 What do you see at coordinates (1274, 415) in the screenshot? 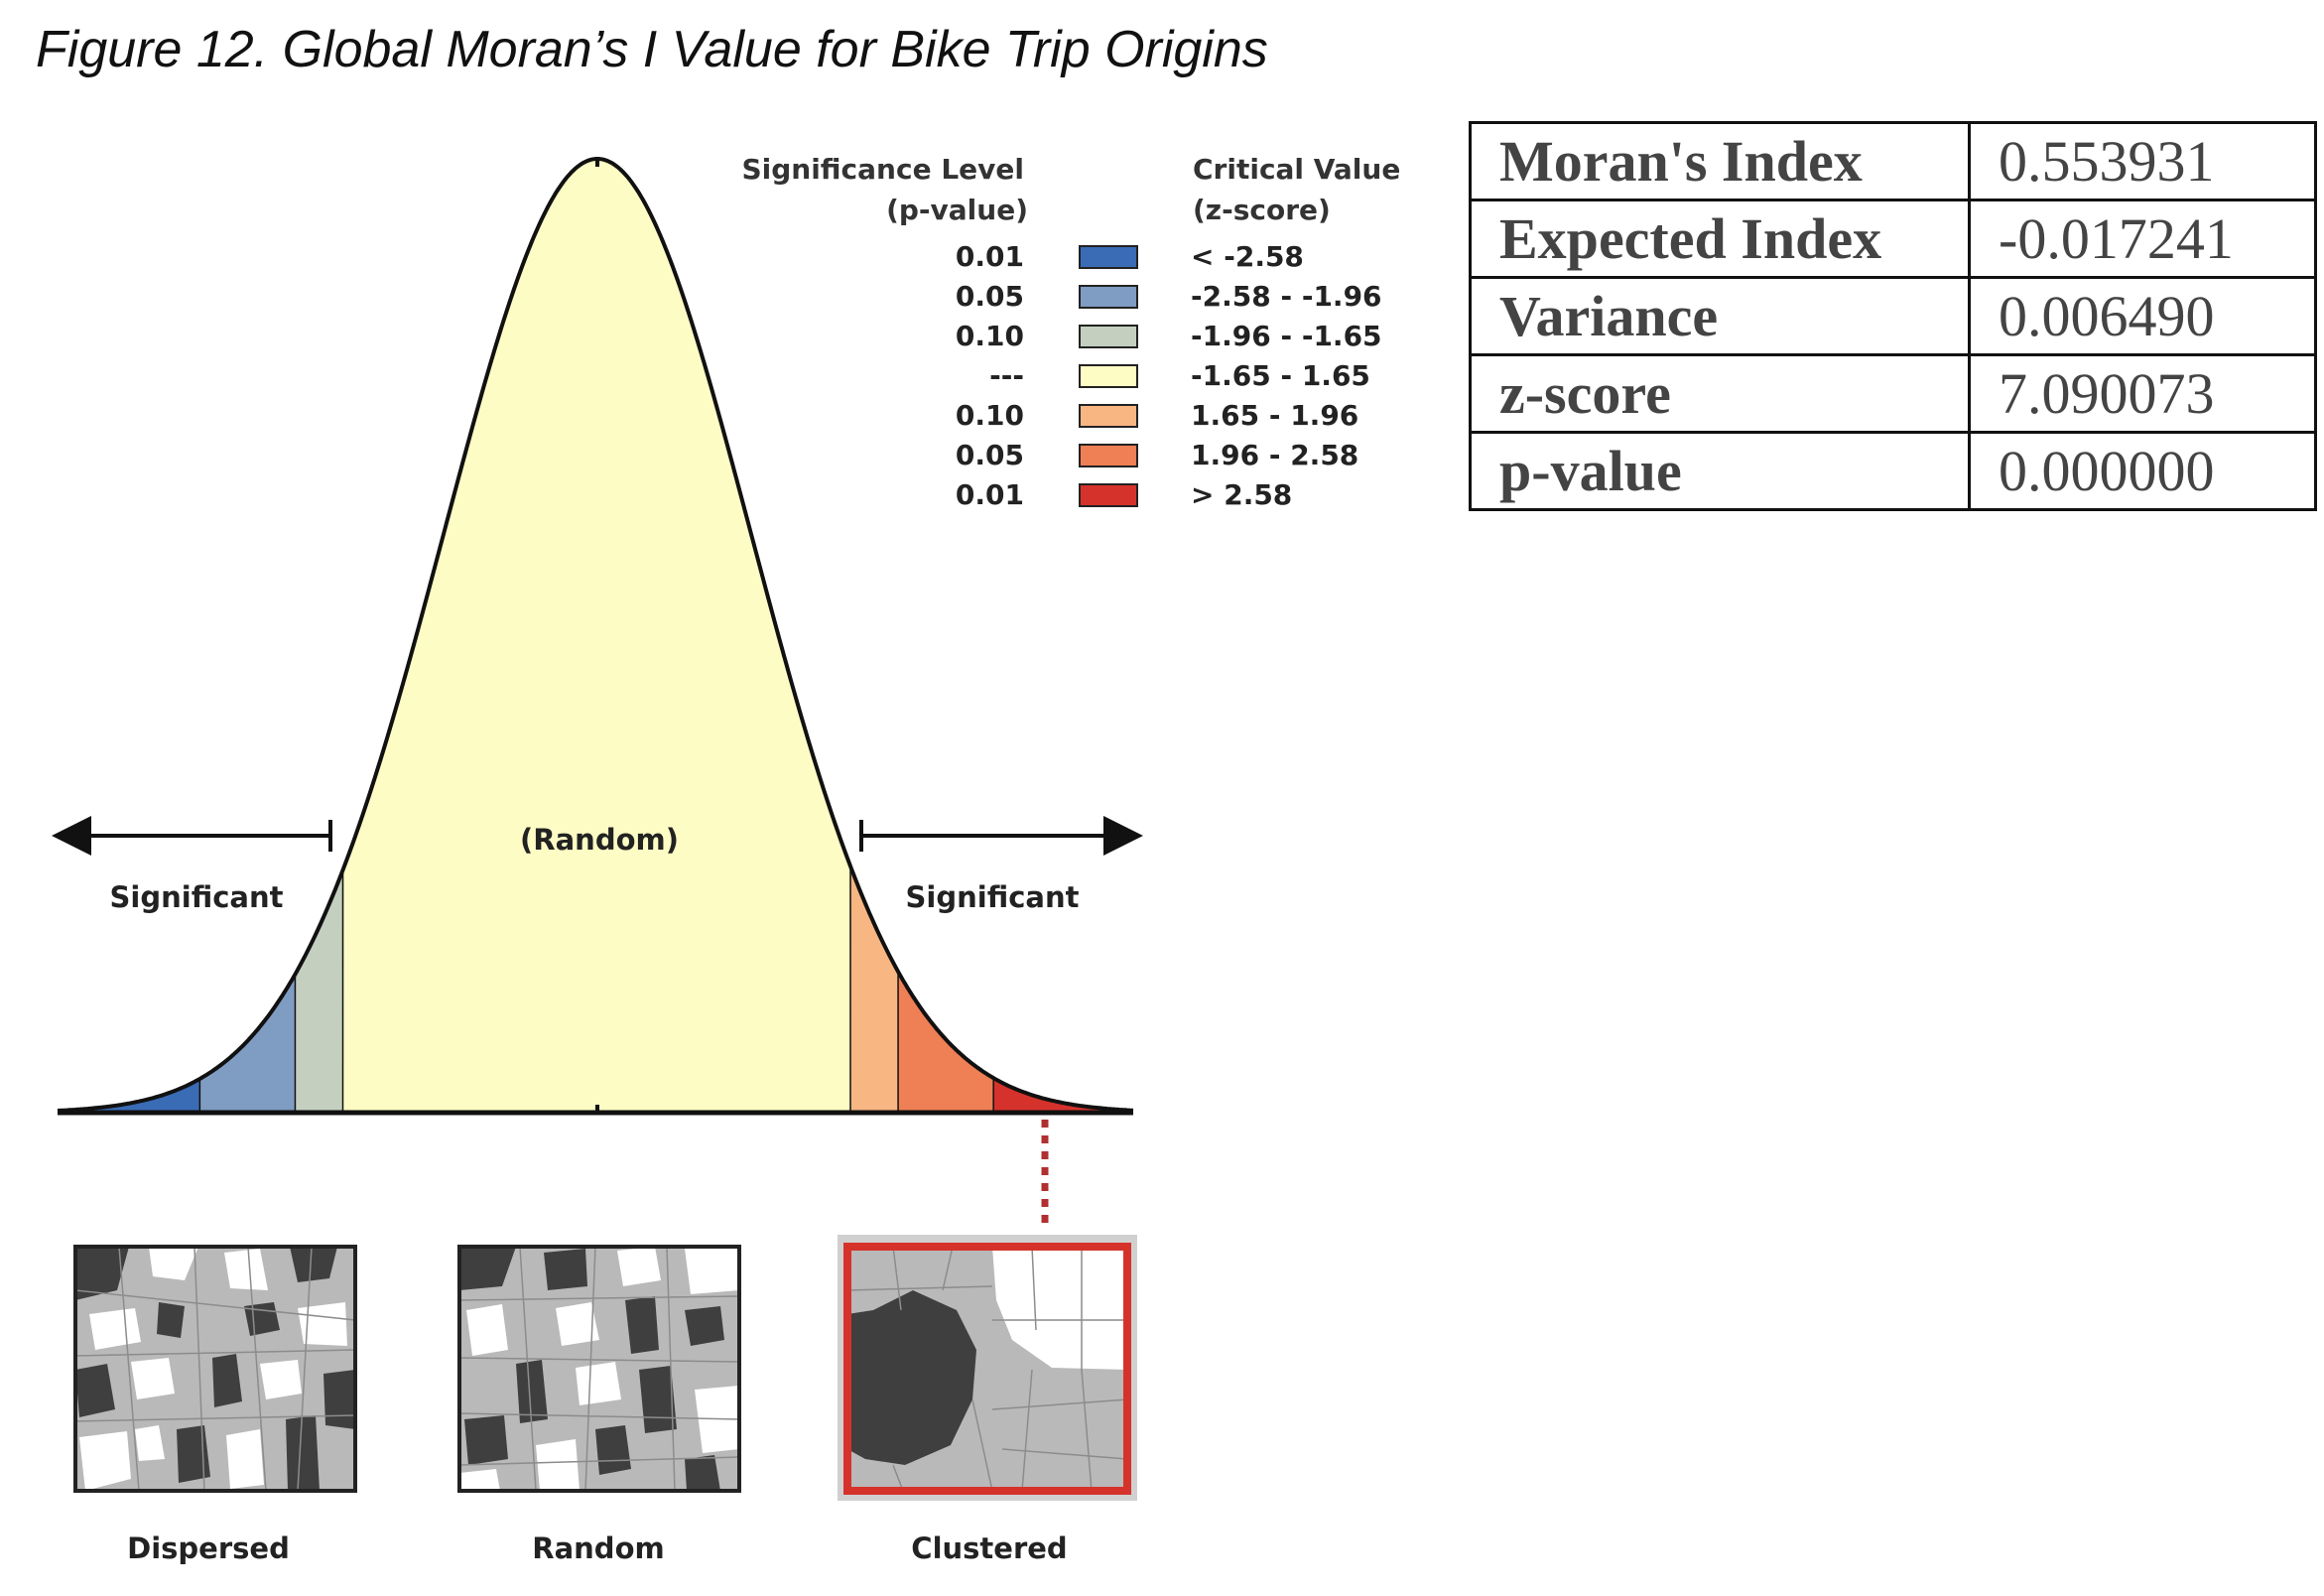
I see `legend-zscore: 1.65 - 1.96` at bounding box center [1274, 415].